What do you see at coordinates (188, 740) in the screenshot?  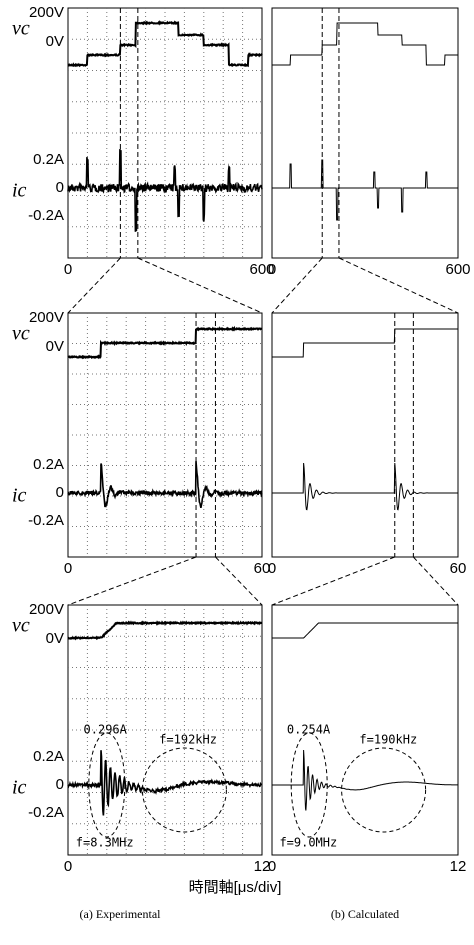 I see `annotation: f=192kHz` at bounding box center [188, 740].